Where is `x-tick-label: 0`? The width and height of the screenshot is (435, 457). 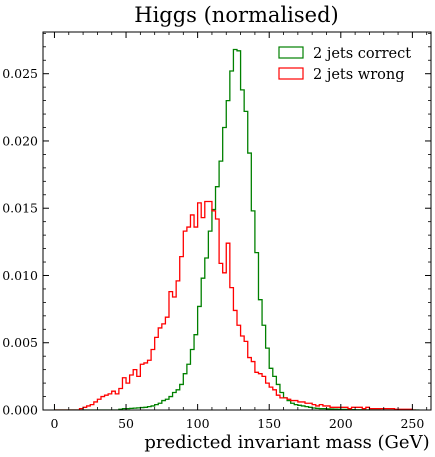
x-tick-label: 0 is located at coordinates (54, 423).